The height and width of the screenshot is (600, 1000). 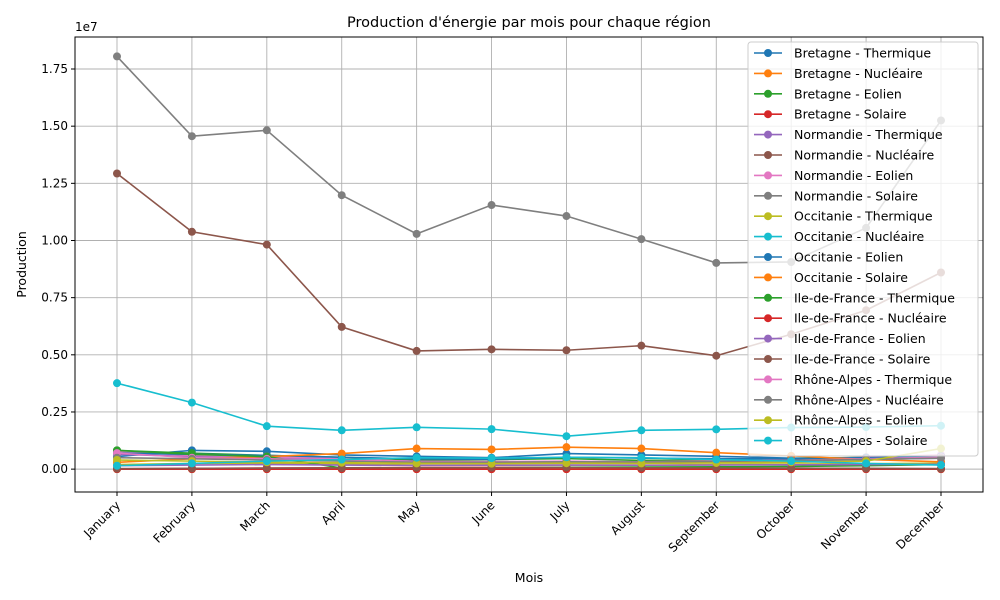 What do you see at coordinates (864, 155) in the screenshot?
I see `legend-label: Normandie - Nucléaire` at bounding box center [864, 155].